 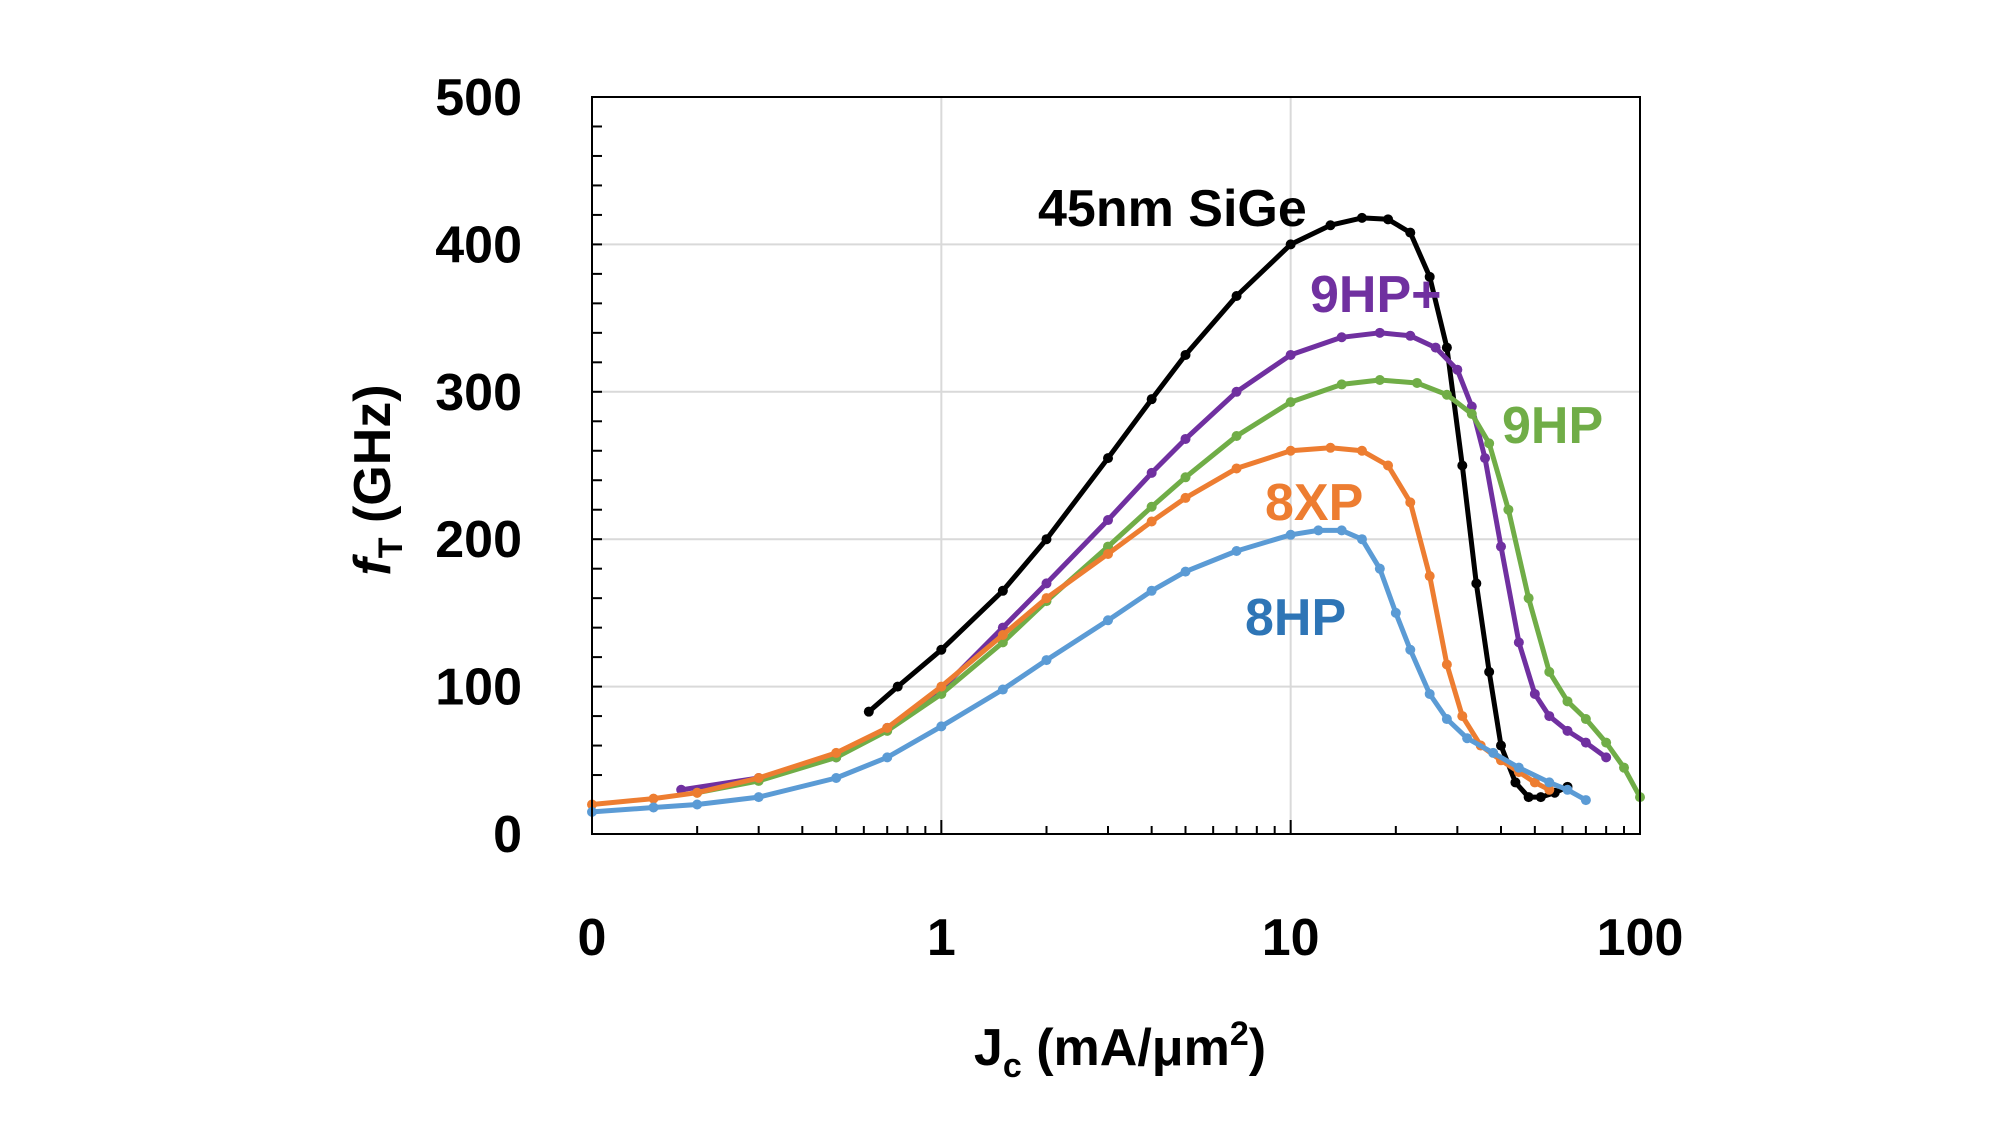 What do you see at coordinates (1291, 938) in the screenshot?
I see `x-tick-label: 10` at bounding box center [1291, 938].